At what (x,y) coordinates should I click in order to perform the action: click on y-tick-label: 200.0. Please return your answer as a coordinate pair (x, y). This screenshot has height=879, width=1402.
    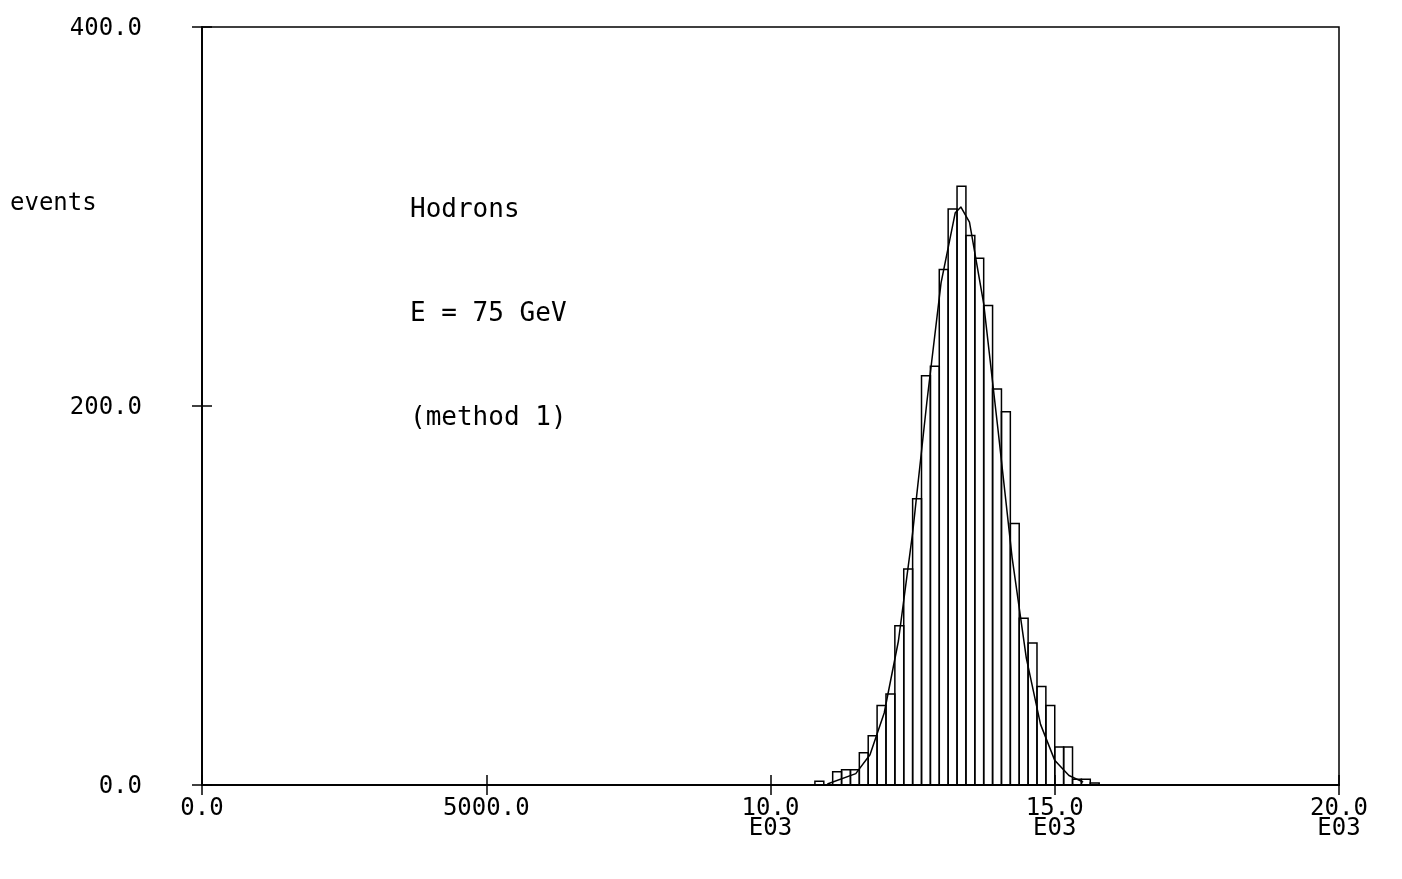
    Looking at the image, I should click on (105, 406).